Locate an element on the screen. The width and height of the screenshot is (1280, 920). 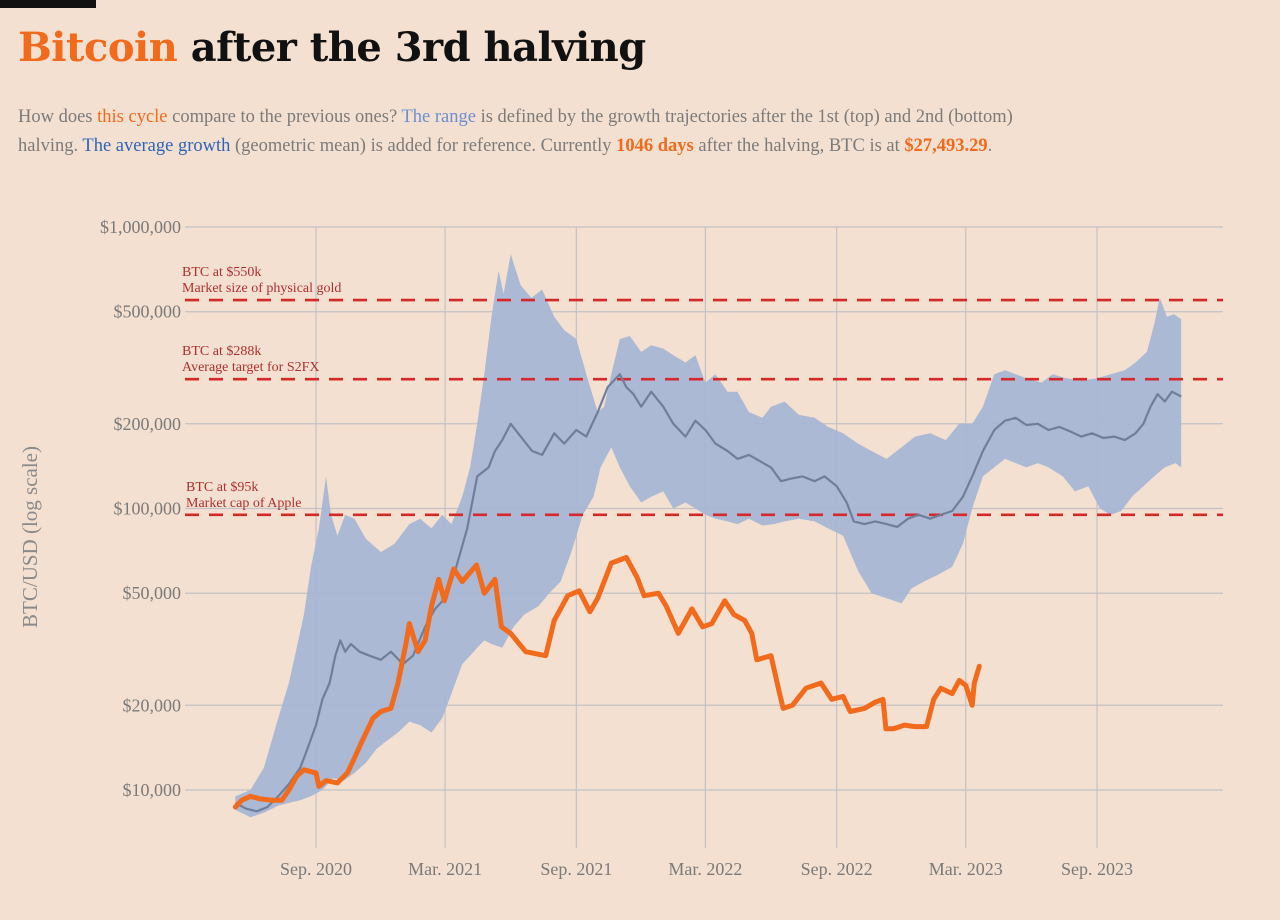
x-tick-label: Mar. 2021 is located at coordinates (445, 869).